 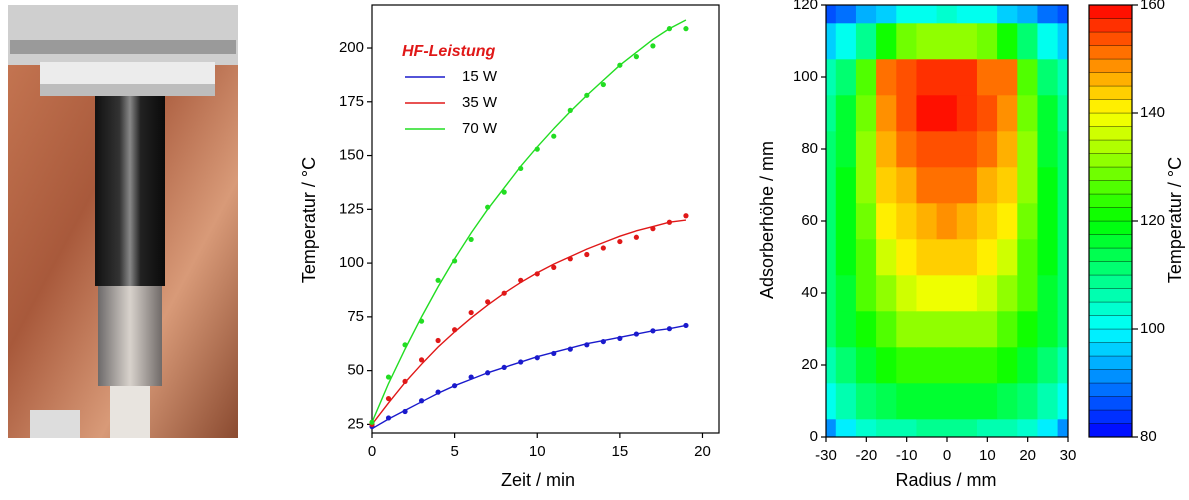 I want to click on y-tick-label: 75, so click(x=355, y=316).